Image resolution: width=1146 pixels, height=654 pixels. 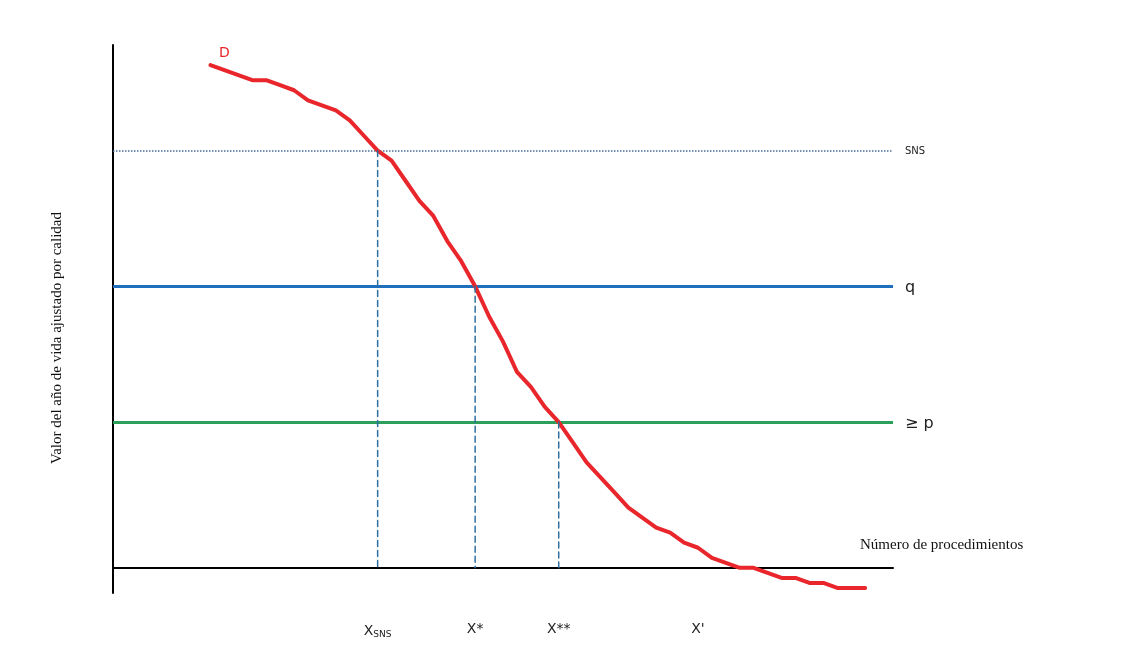 What do you see at coordinates (919, 422) in the screenshot?
I see `ref-line-label: ≥ p` at bounding box center [919, 422].